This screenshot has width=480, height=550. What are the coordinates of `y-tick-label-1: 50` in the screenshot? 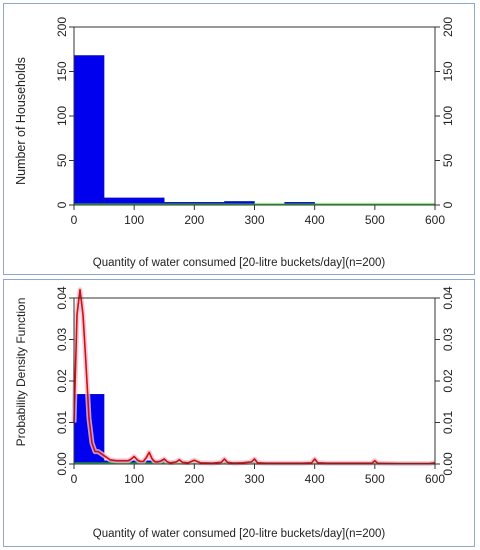 It's located at (62, 161).